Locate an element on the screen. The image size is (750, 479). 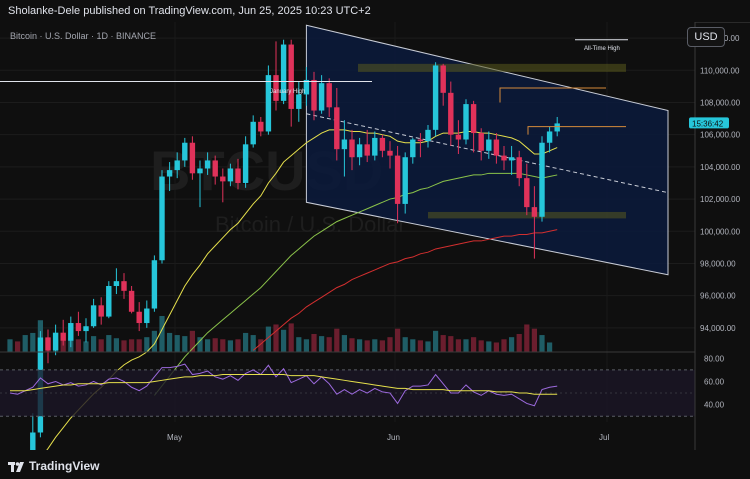
ath-label: All-Time High is located at coordinates (602, 49).